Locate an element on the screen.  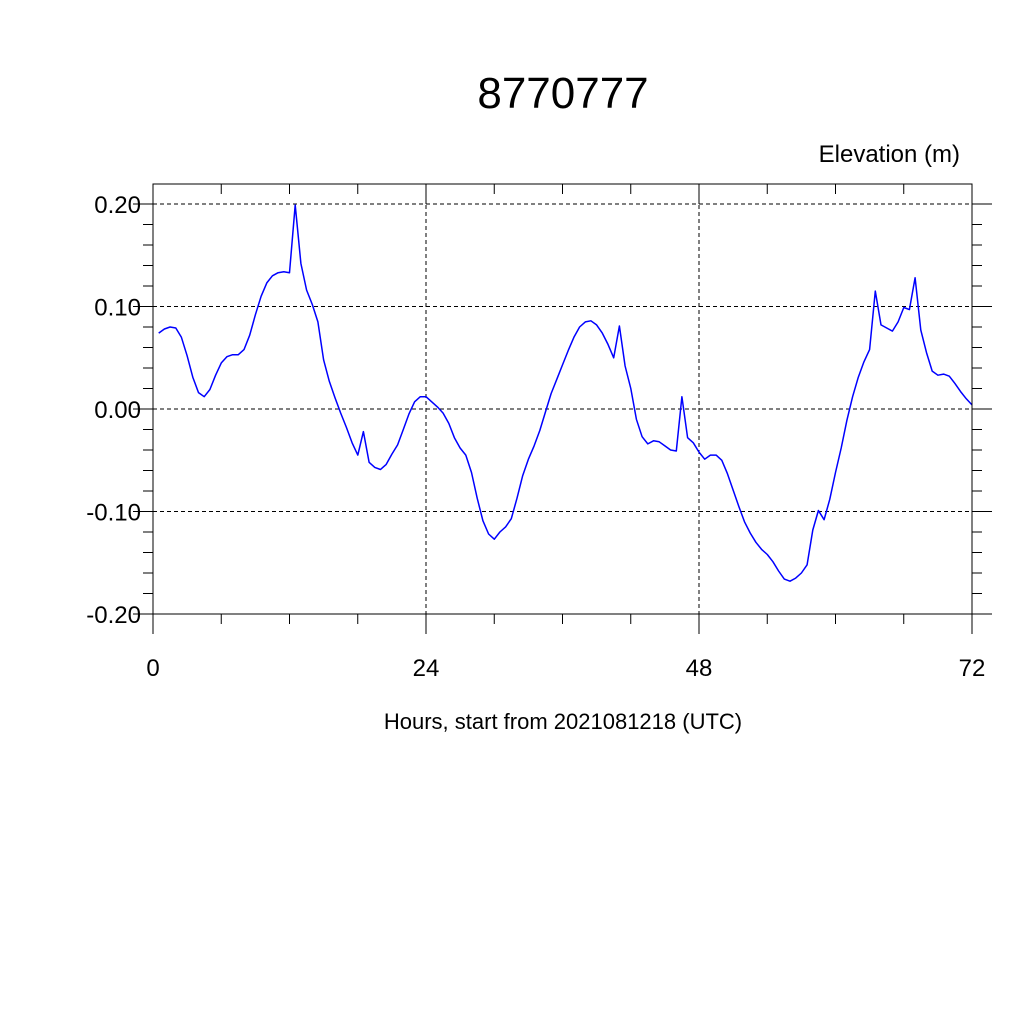
y-tick-label: -0.10 is located at coordinates (113, 513).